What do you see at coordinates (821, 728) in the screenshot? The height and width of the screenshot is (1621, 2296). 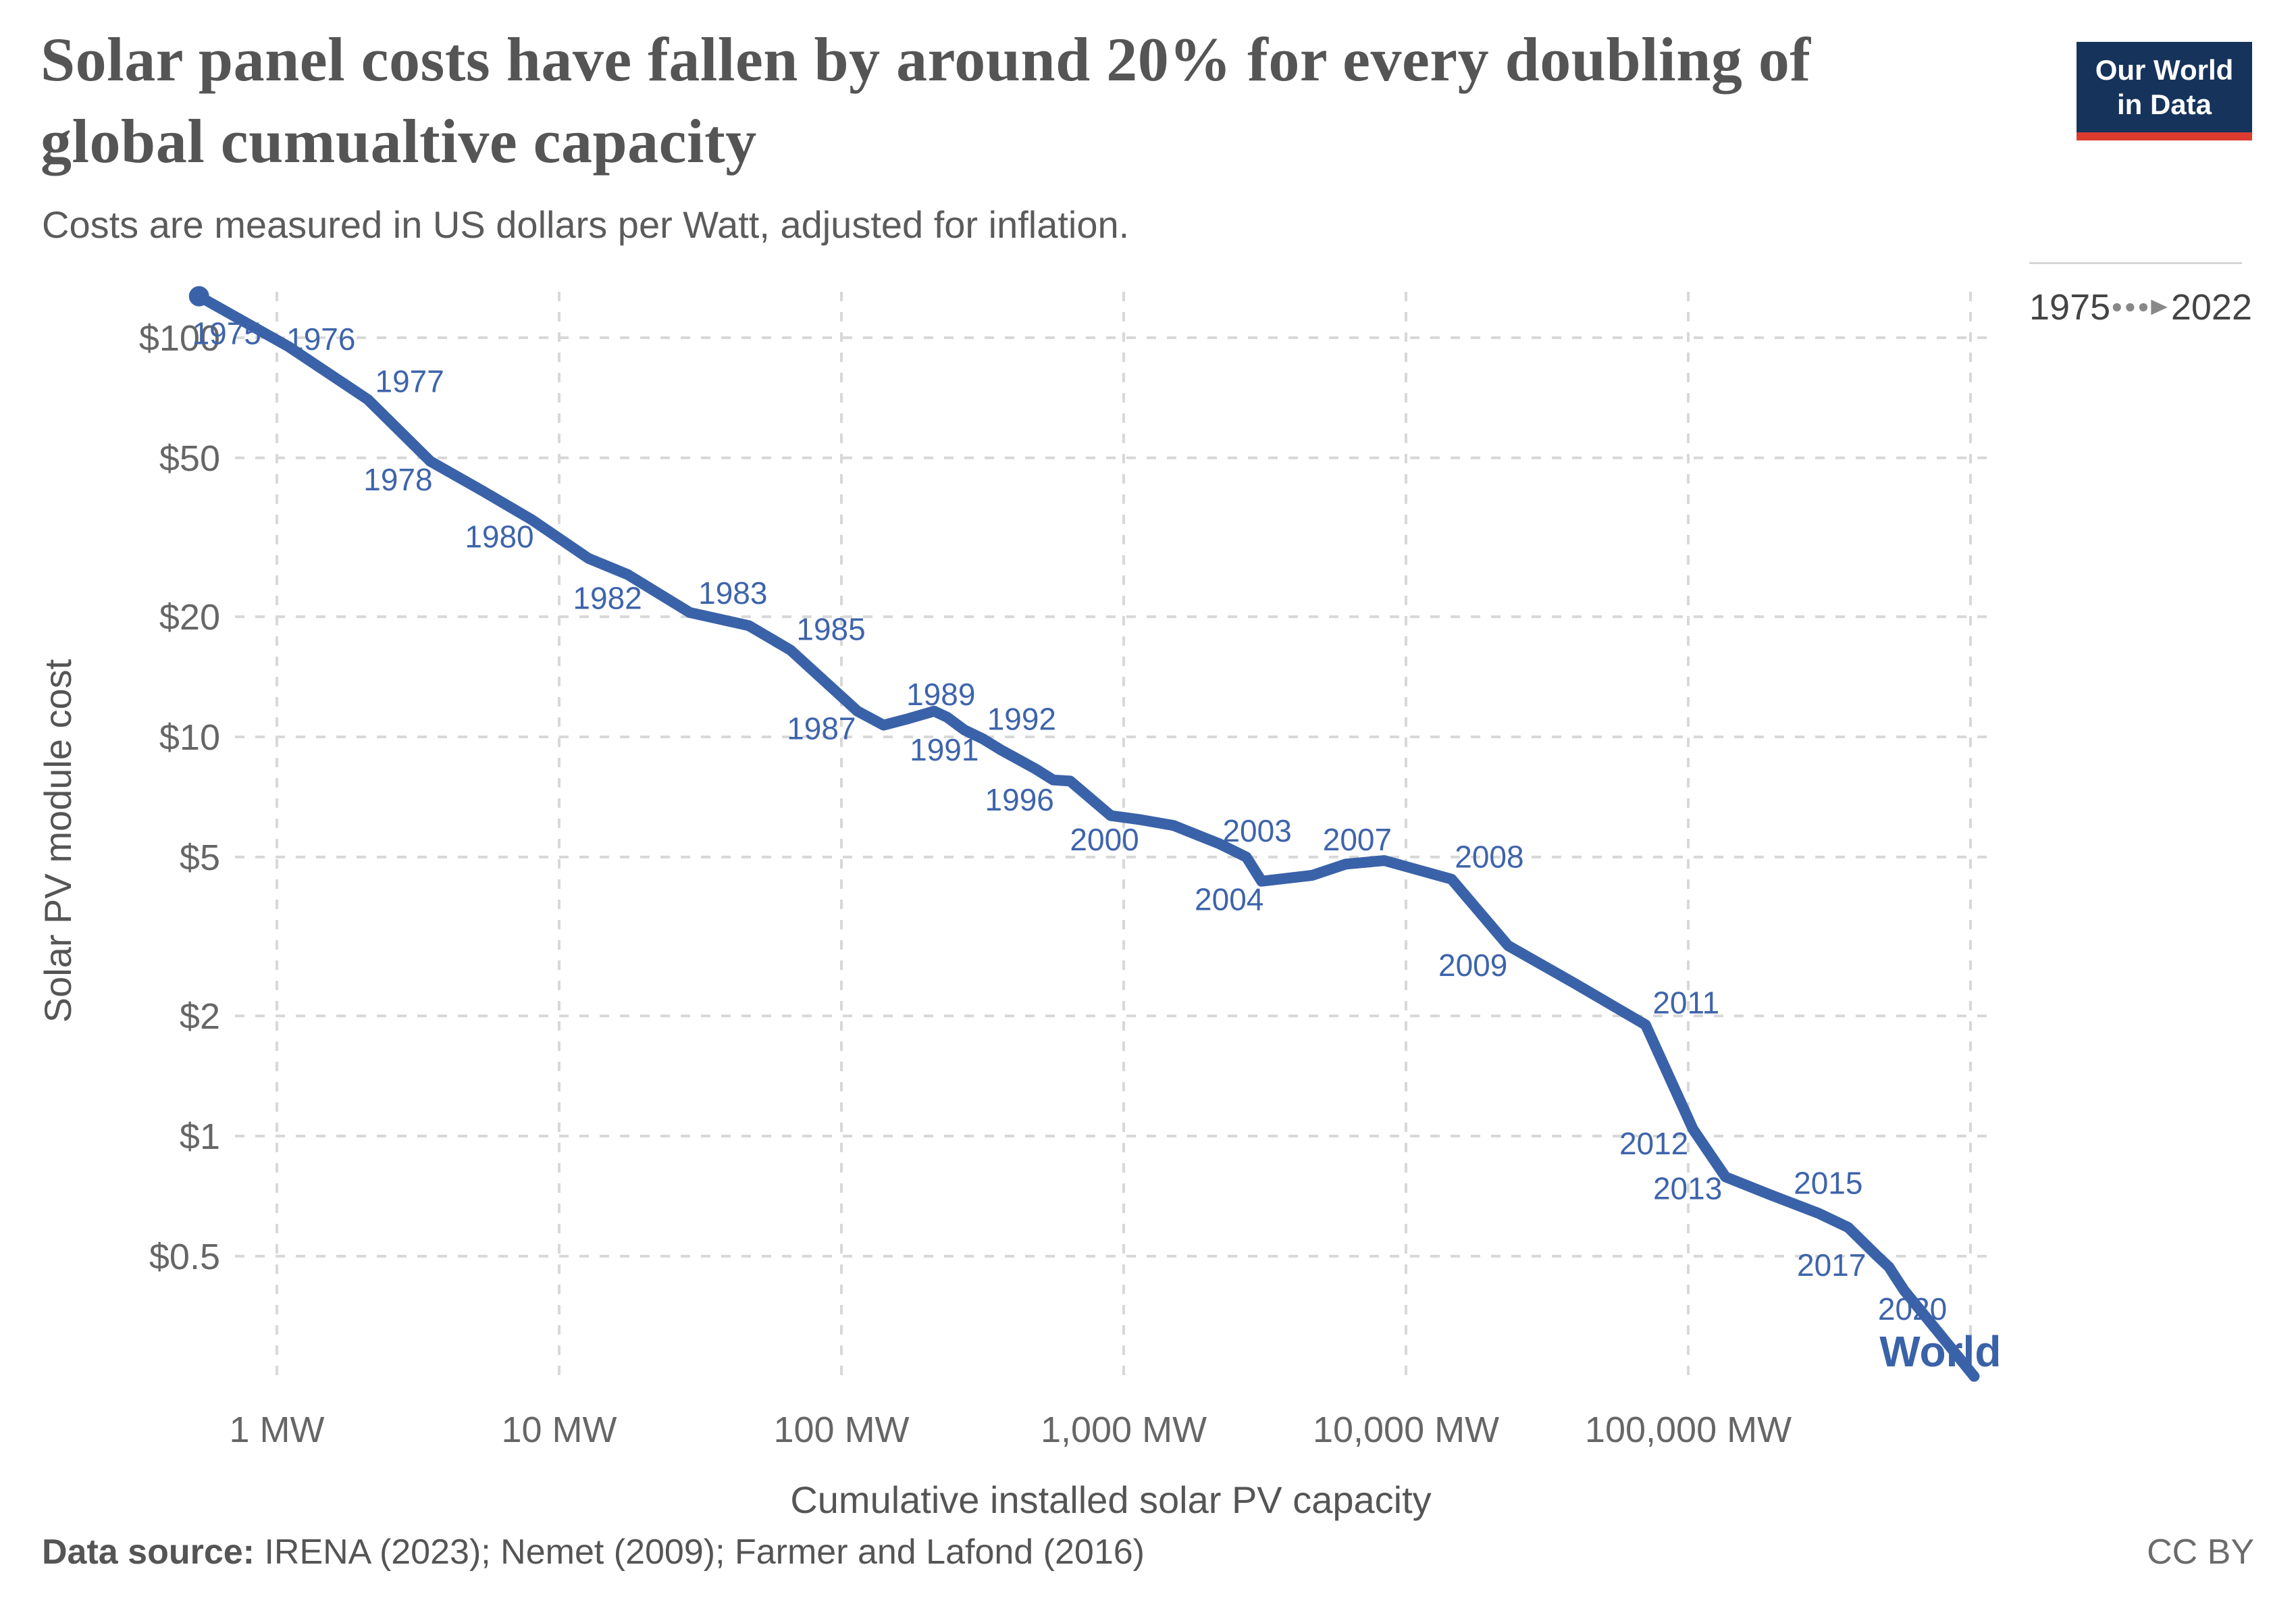 I see `year-label-1987: 1987` at bounding box center [821, 728].